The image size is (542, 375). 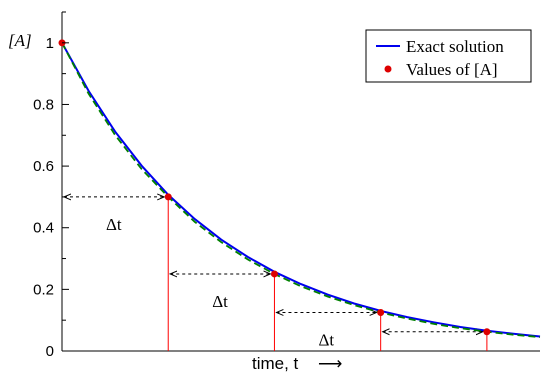 I want to click on legend-marker-values, so click(x=388, y=69).